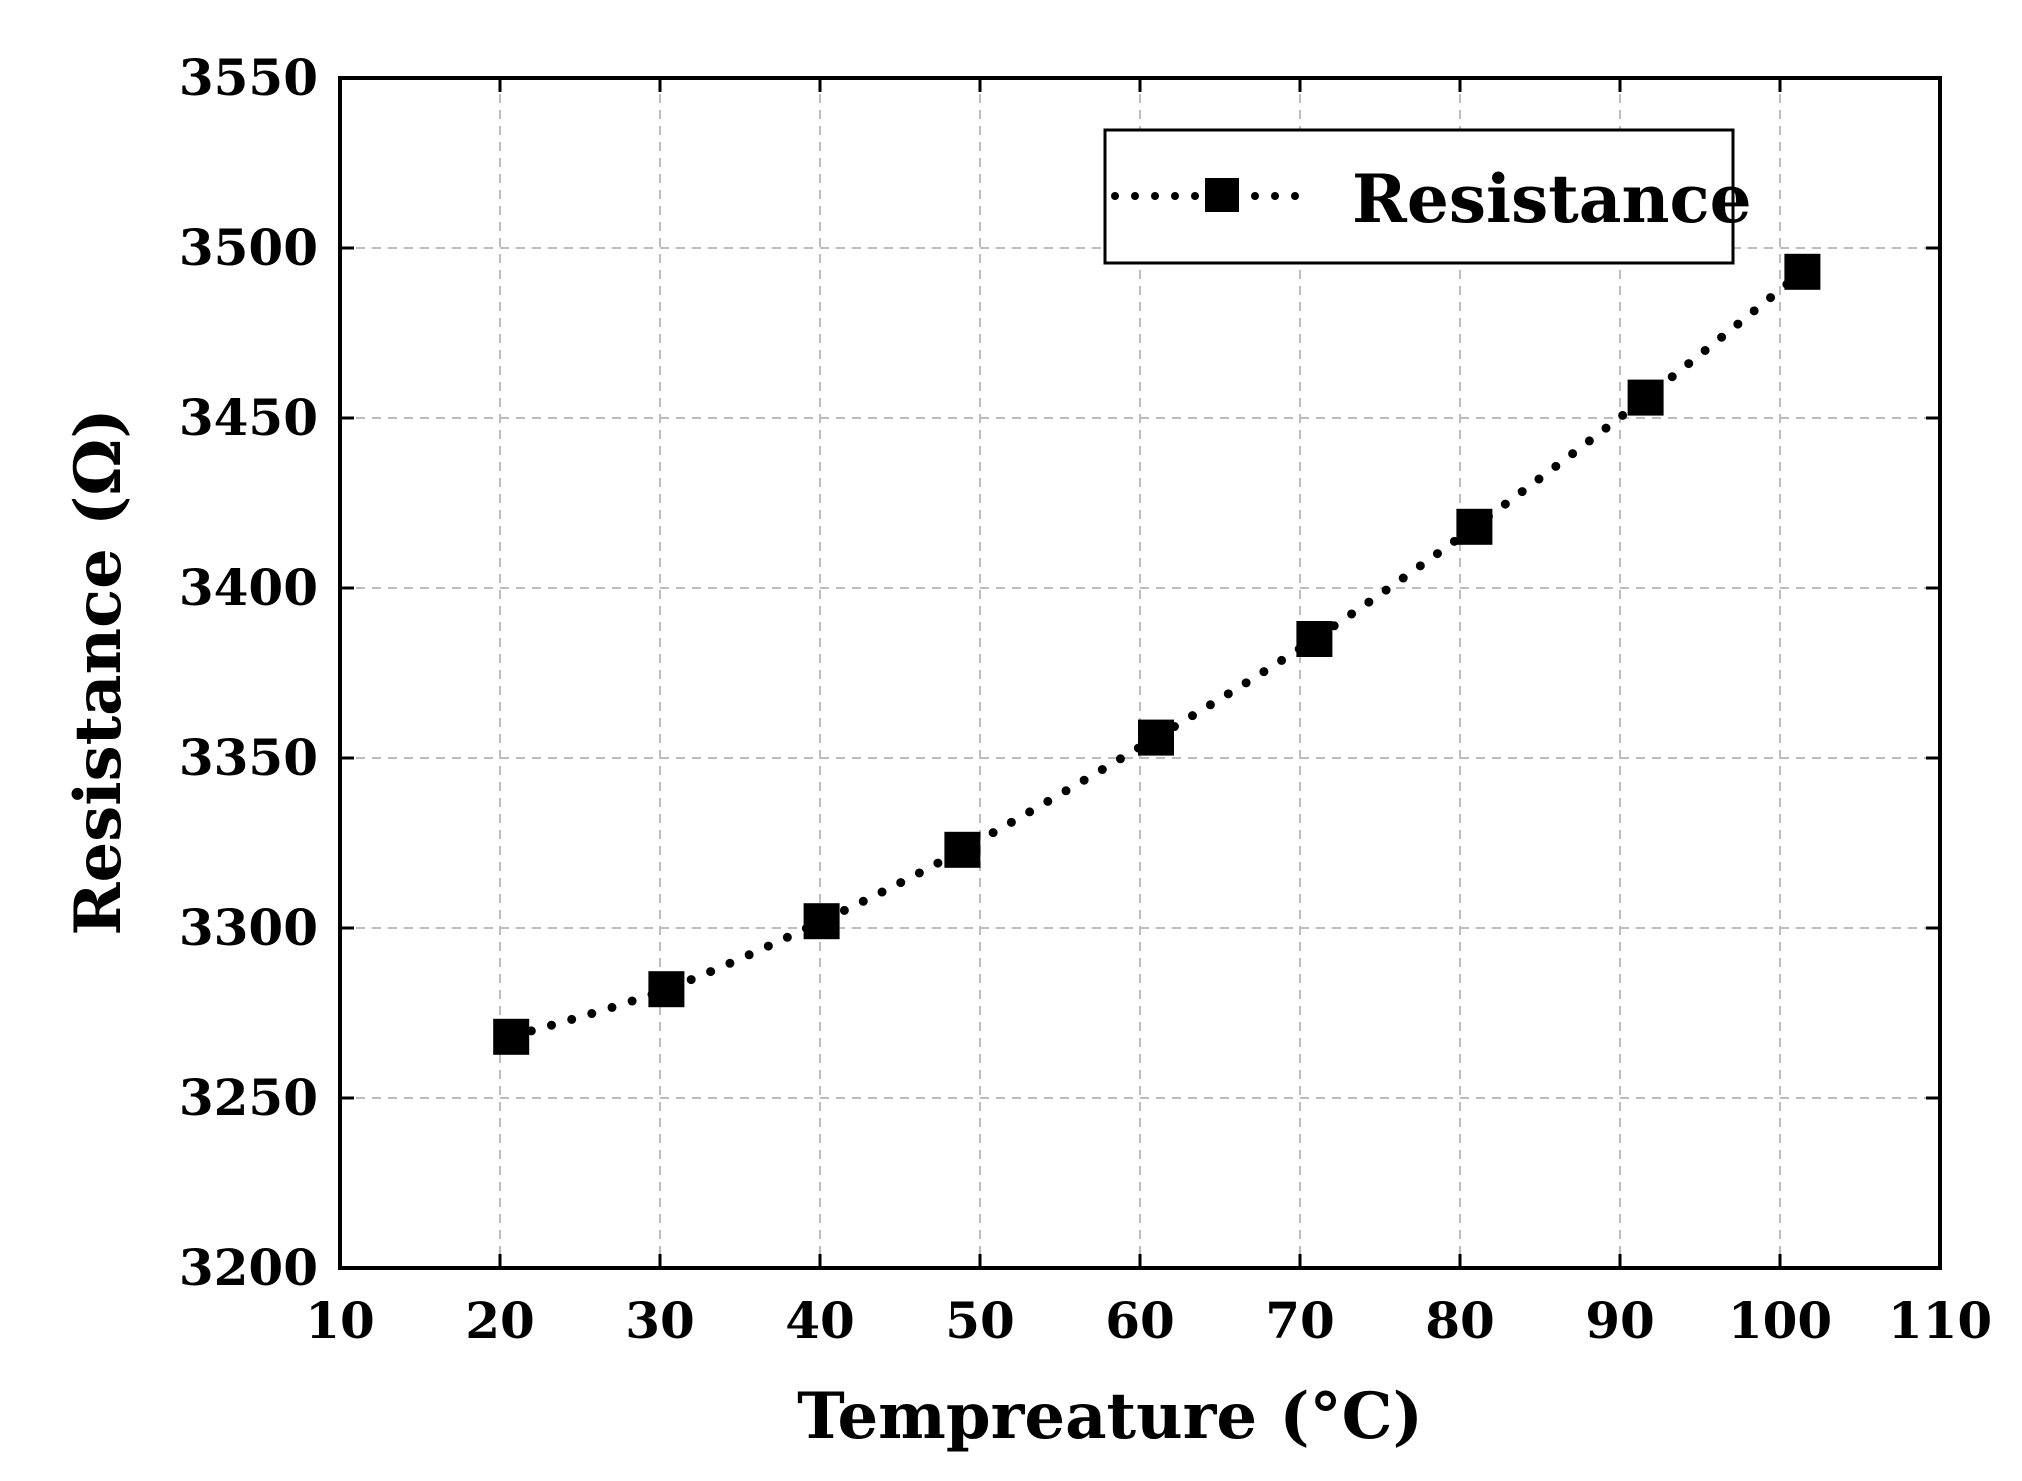 Image resolution: width=2022 pixels, height=1481 pixels. What do you see at coordinates (500, 1320) in the screenshot?
I see `x-tick-label: 20` at bounding box center [500, 1320].